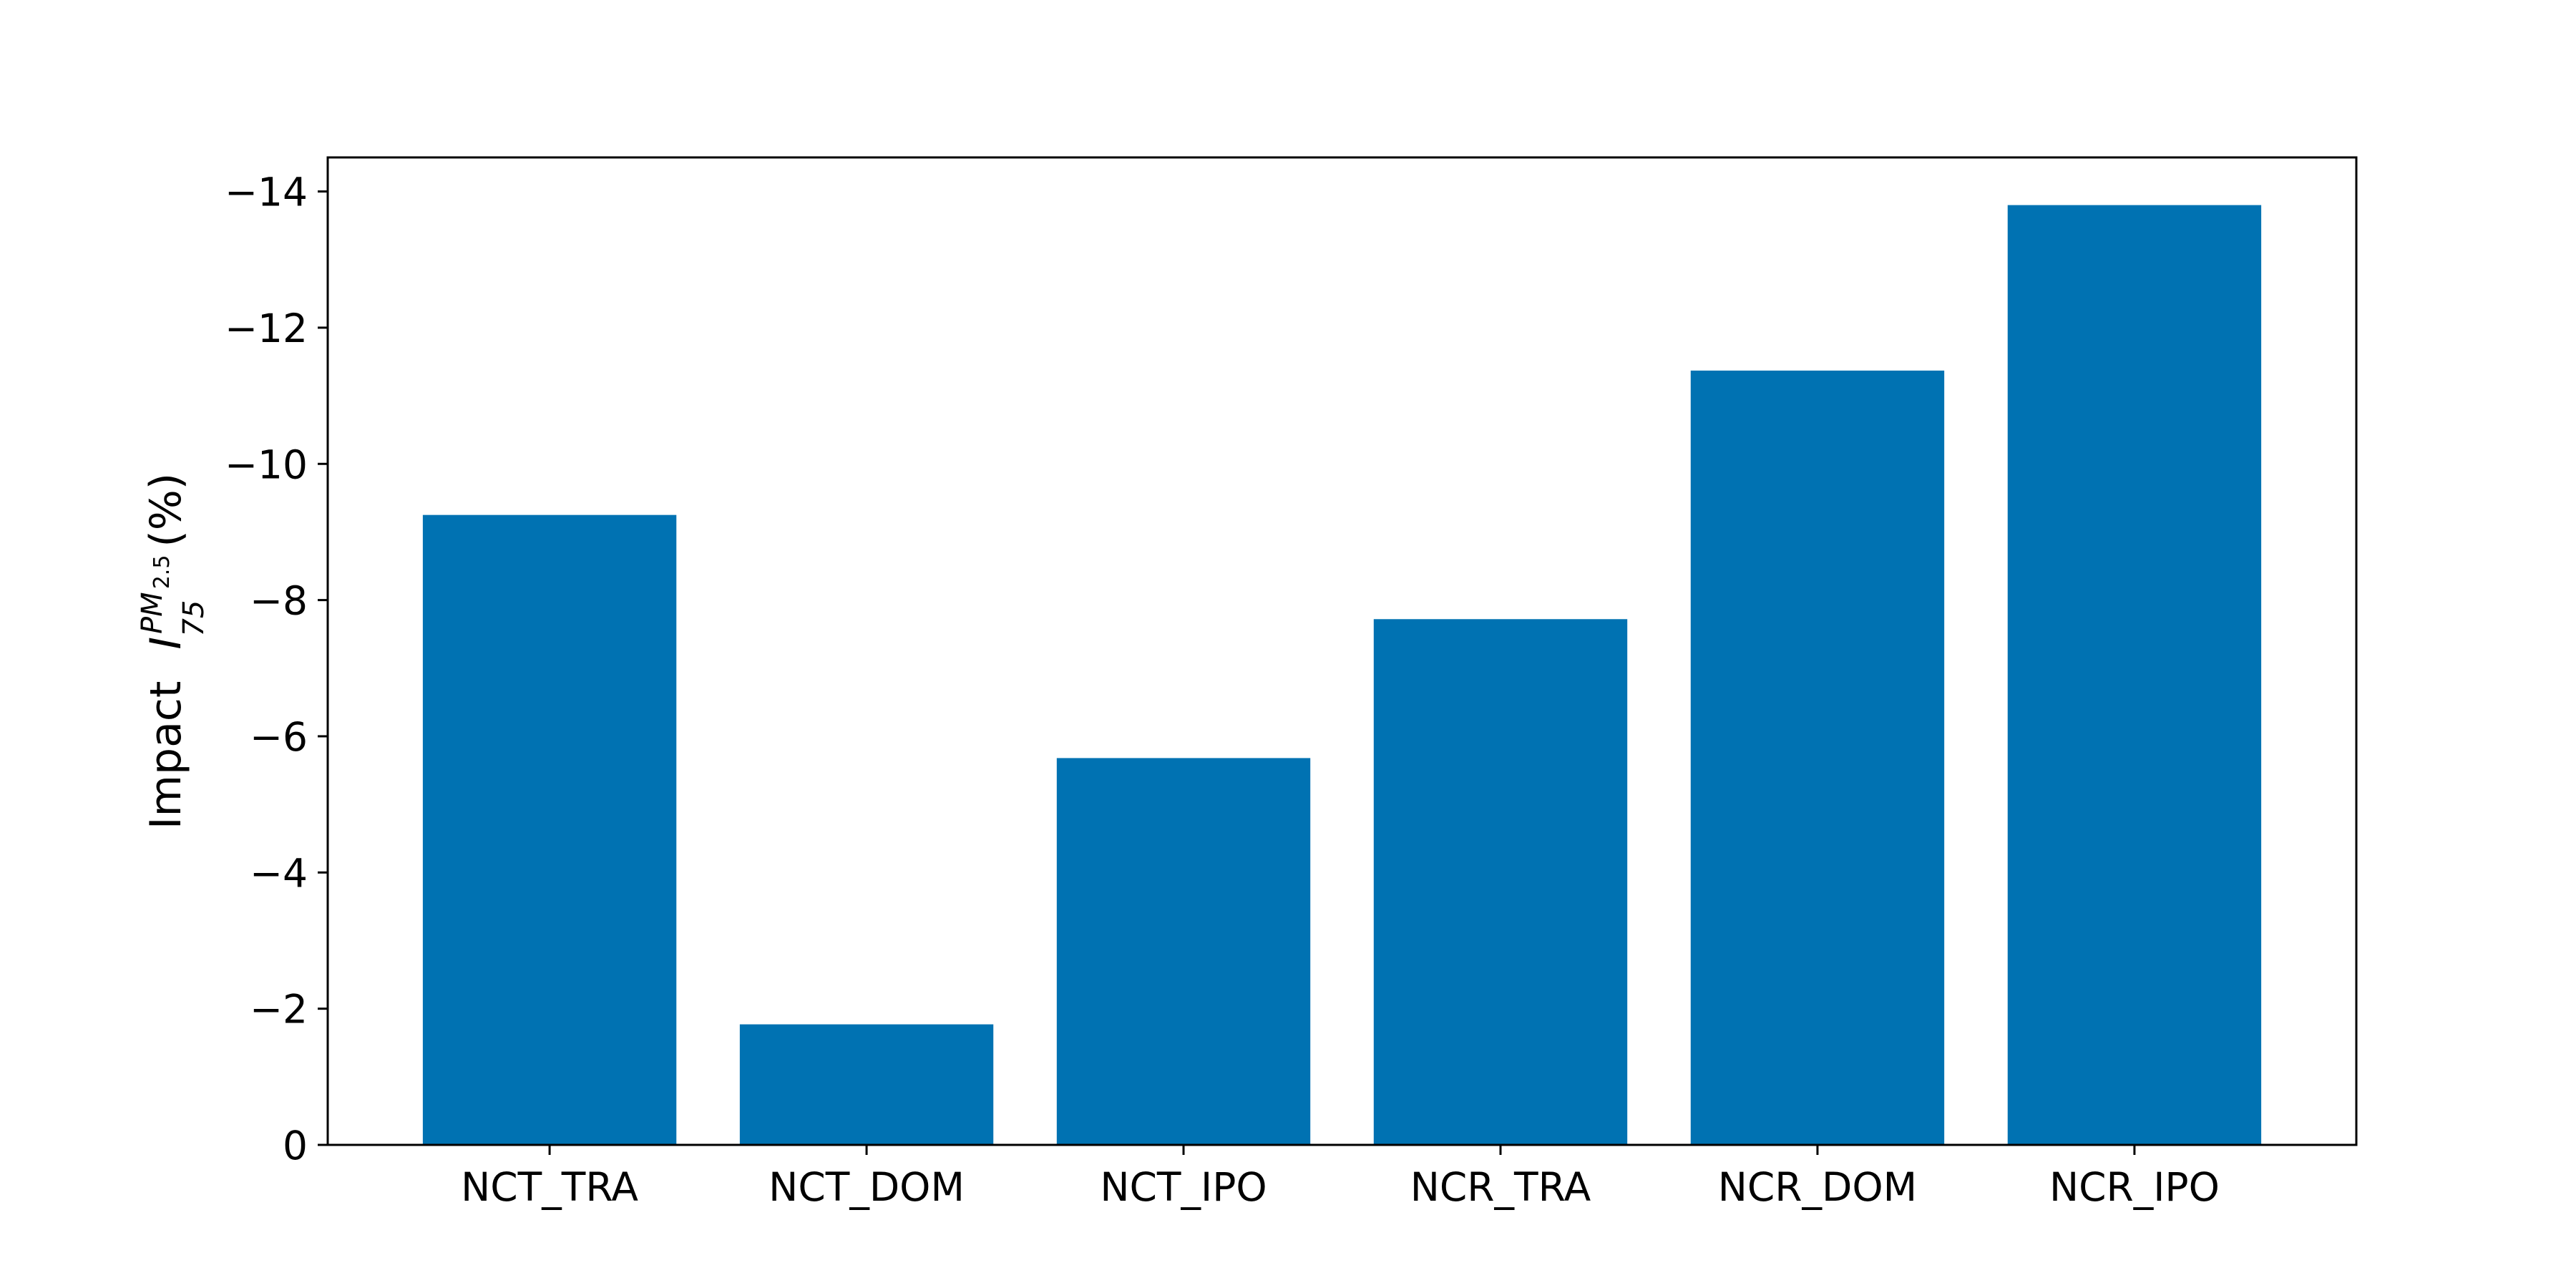  Describe the element at coordinates (279, 873) in the screenshot. I see `y-tick-label: −4` at that location.